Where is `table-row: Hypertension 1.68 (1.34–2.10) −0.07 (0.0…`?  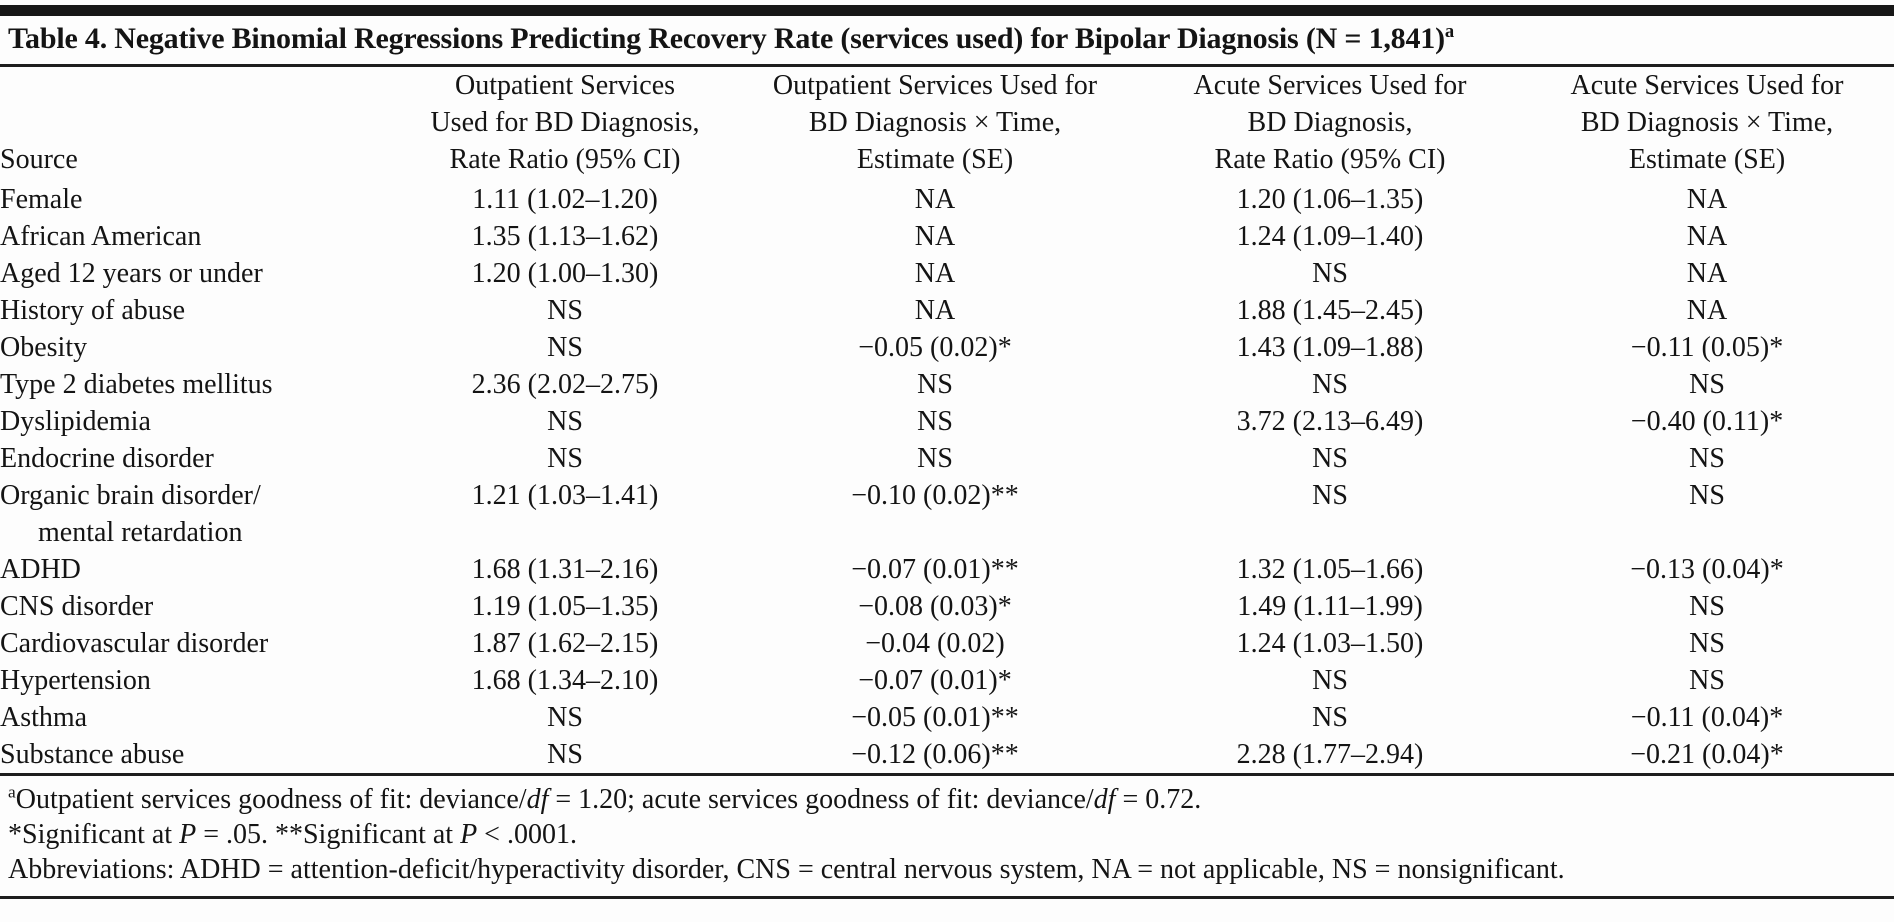
table-row: Hypertension 1.68 (1.34–2.10) −0.07 (0.0… is located at coordinates (947, 680).